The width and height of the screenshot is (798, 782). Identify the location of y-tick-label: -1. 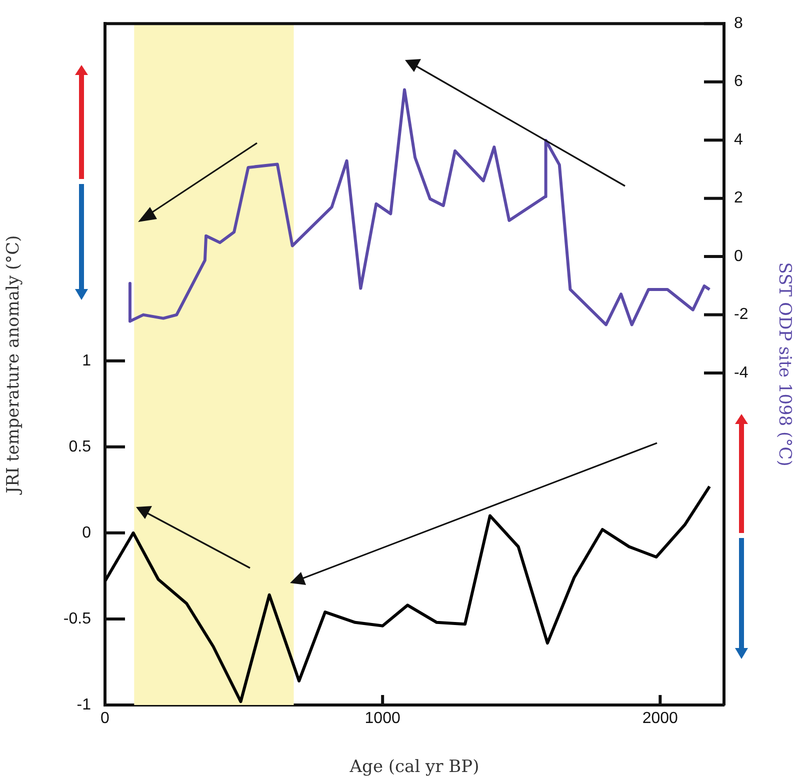
(84, 705).